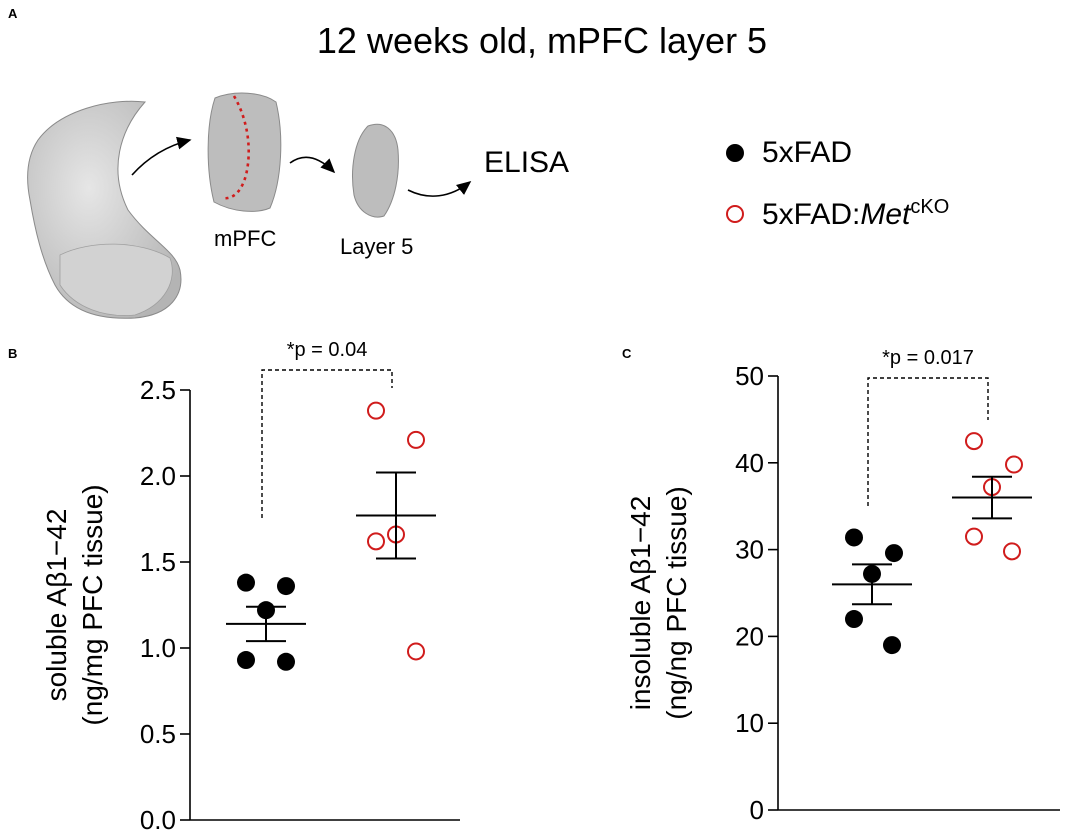 This screenshot has height=836, width=1084. I want to click on brain-slice-lower, so click(116, 279).